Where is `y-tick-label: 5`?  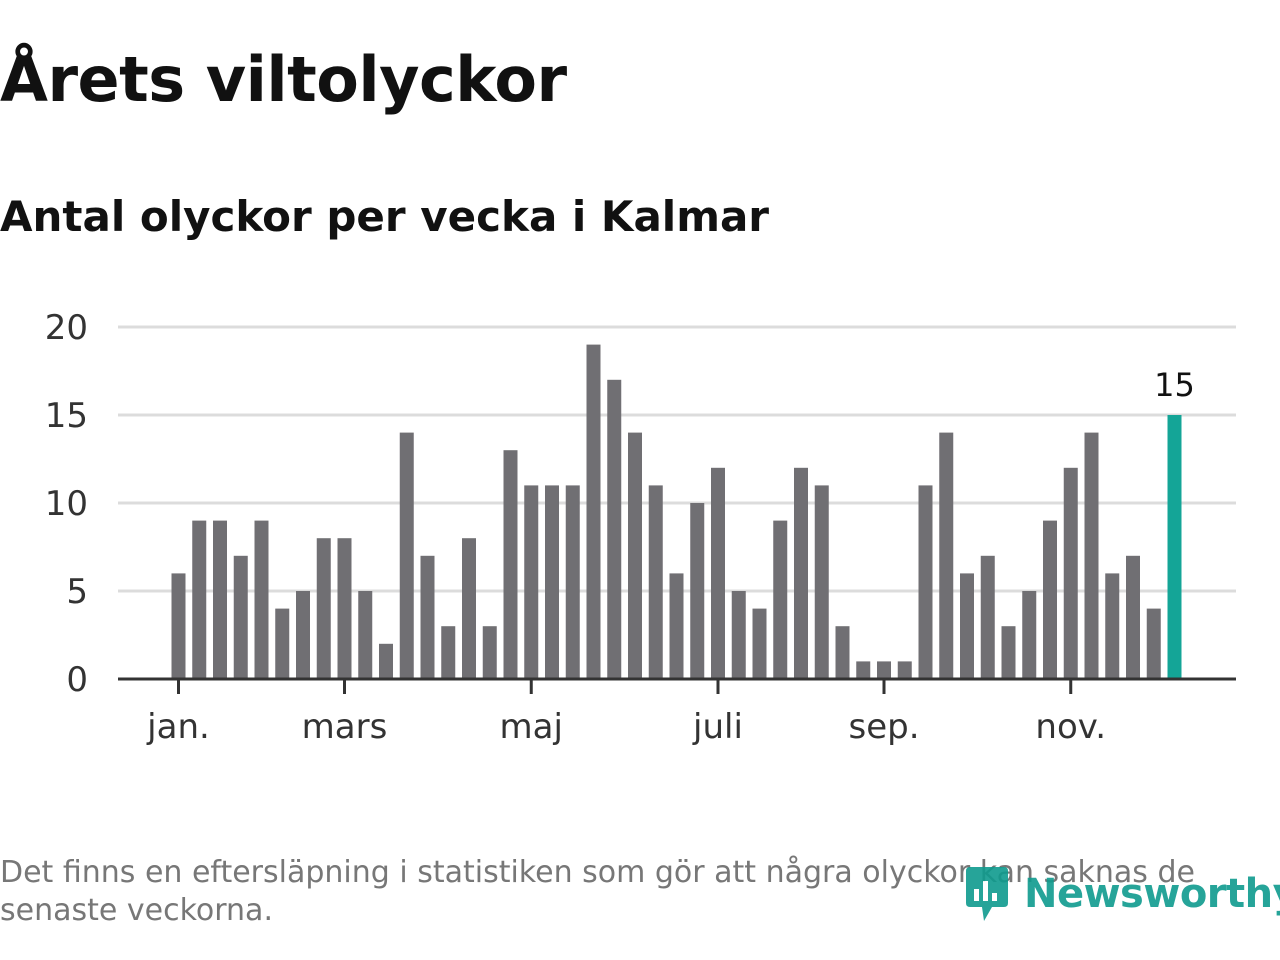
y-tick-label: 5 is located at coordinates (77, 592).